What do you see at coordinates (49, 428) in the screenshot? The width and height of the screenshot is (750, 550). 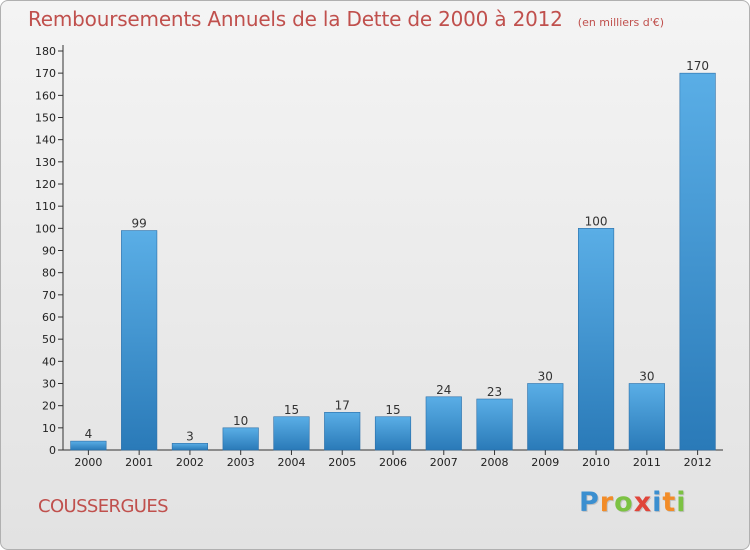 I see `y-tick-label: 10` at bounding box center [49, 428].